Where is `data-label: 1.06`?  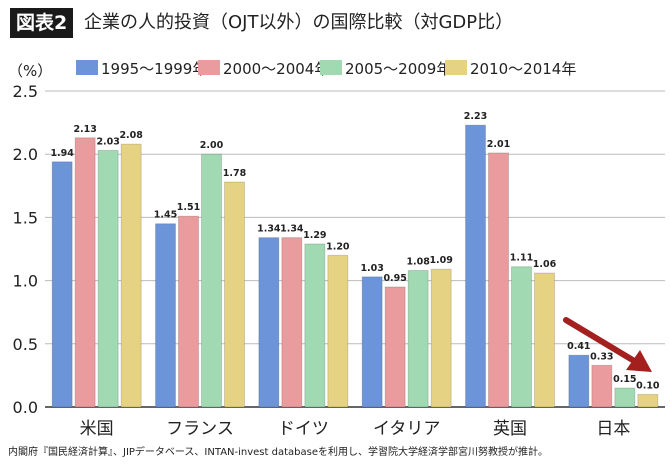 data-label: 1.06 is located at coordinates (545, 264).